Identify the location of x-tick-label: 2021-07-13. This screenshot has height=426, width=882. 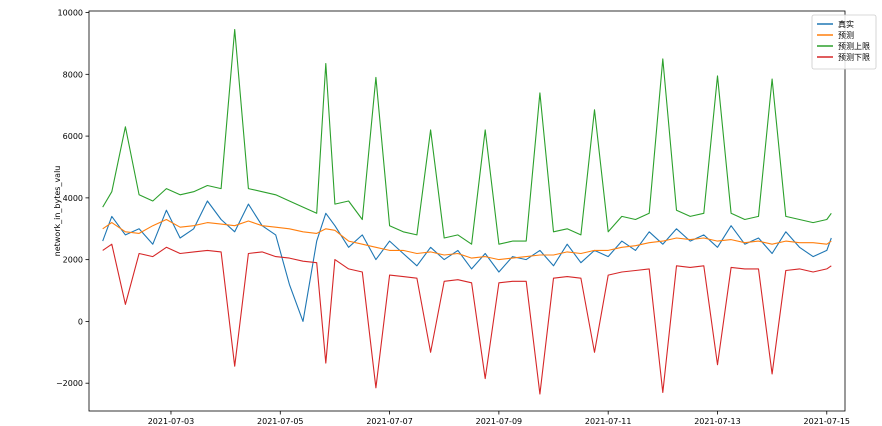
(717, 421).